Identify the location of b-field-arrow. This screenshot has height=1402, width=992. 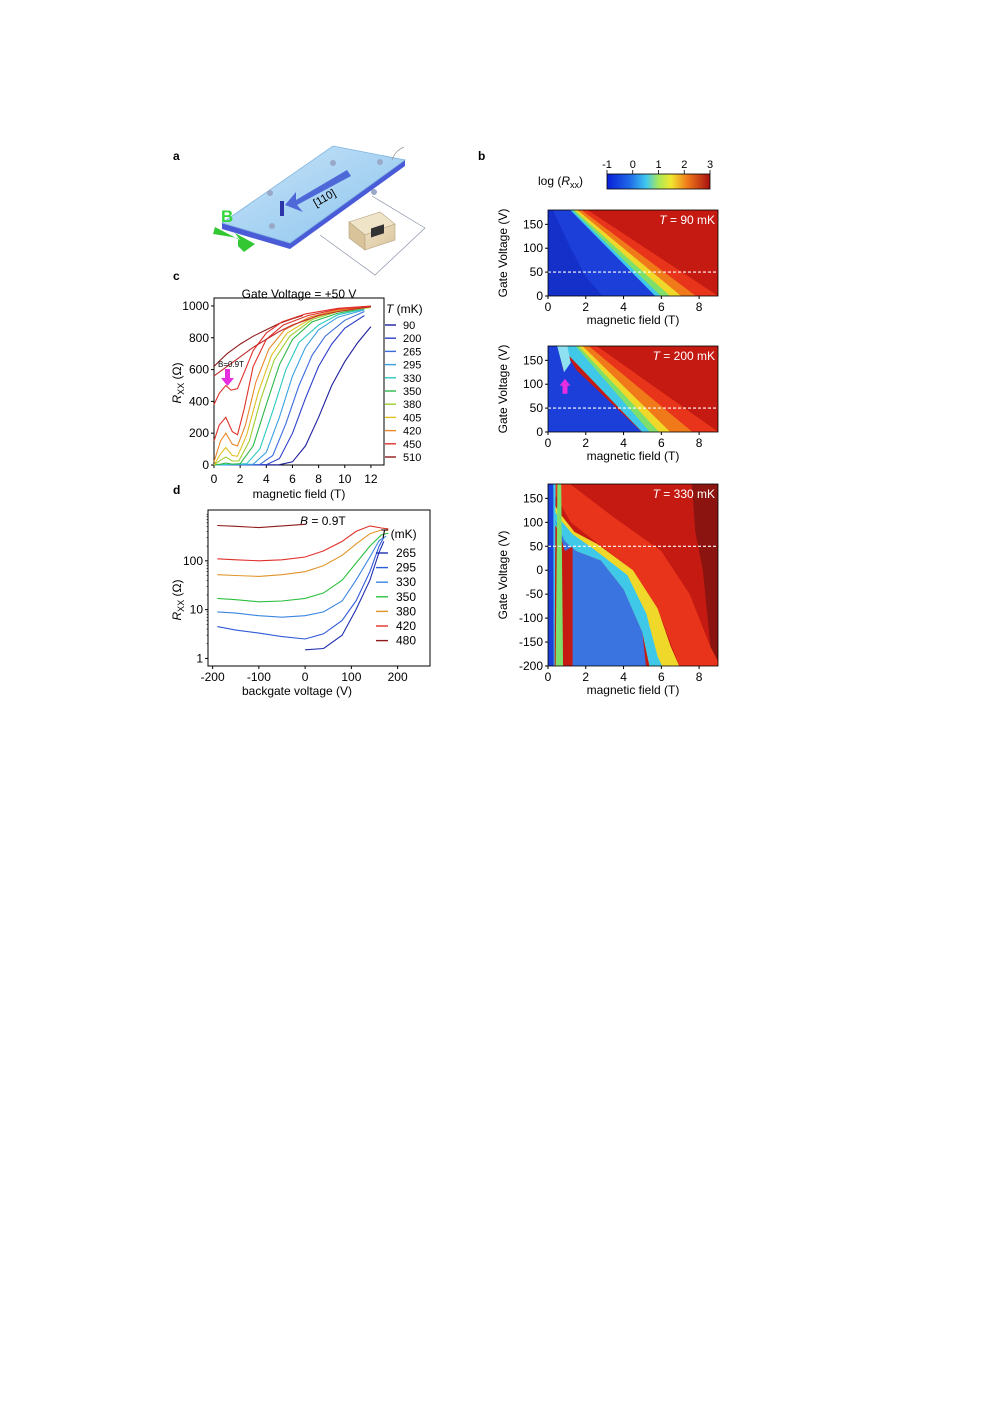
(234, 239).